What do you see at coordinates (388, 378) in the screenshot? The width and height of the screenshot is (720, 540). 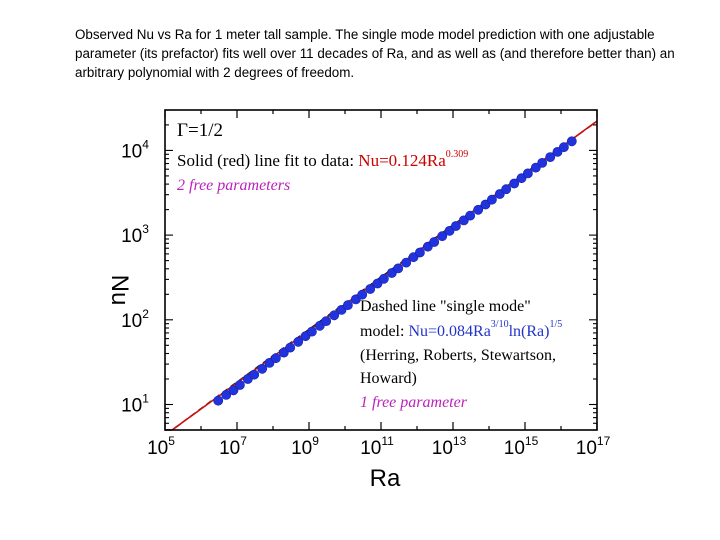 I see `dashed-reference-line2: Howard)` at bounding box center [388, 378].